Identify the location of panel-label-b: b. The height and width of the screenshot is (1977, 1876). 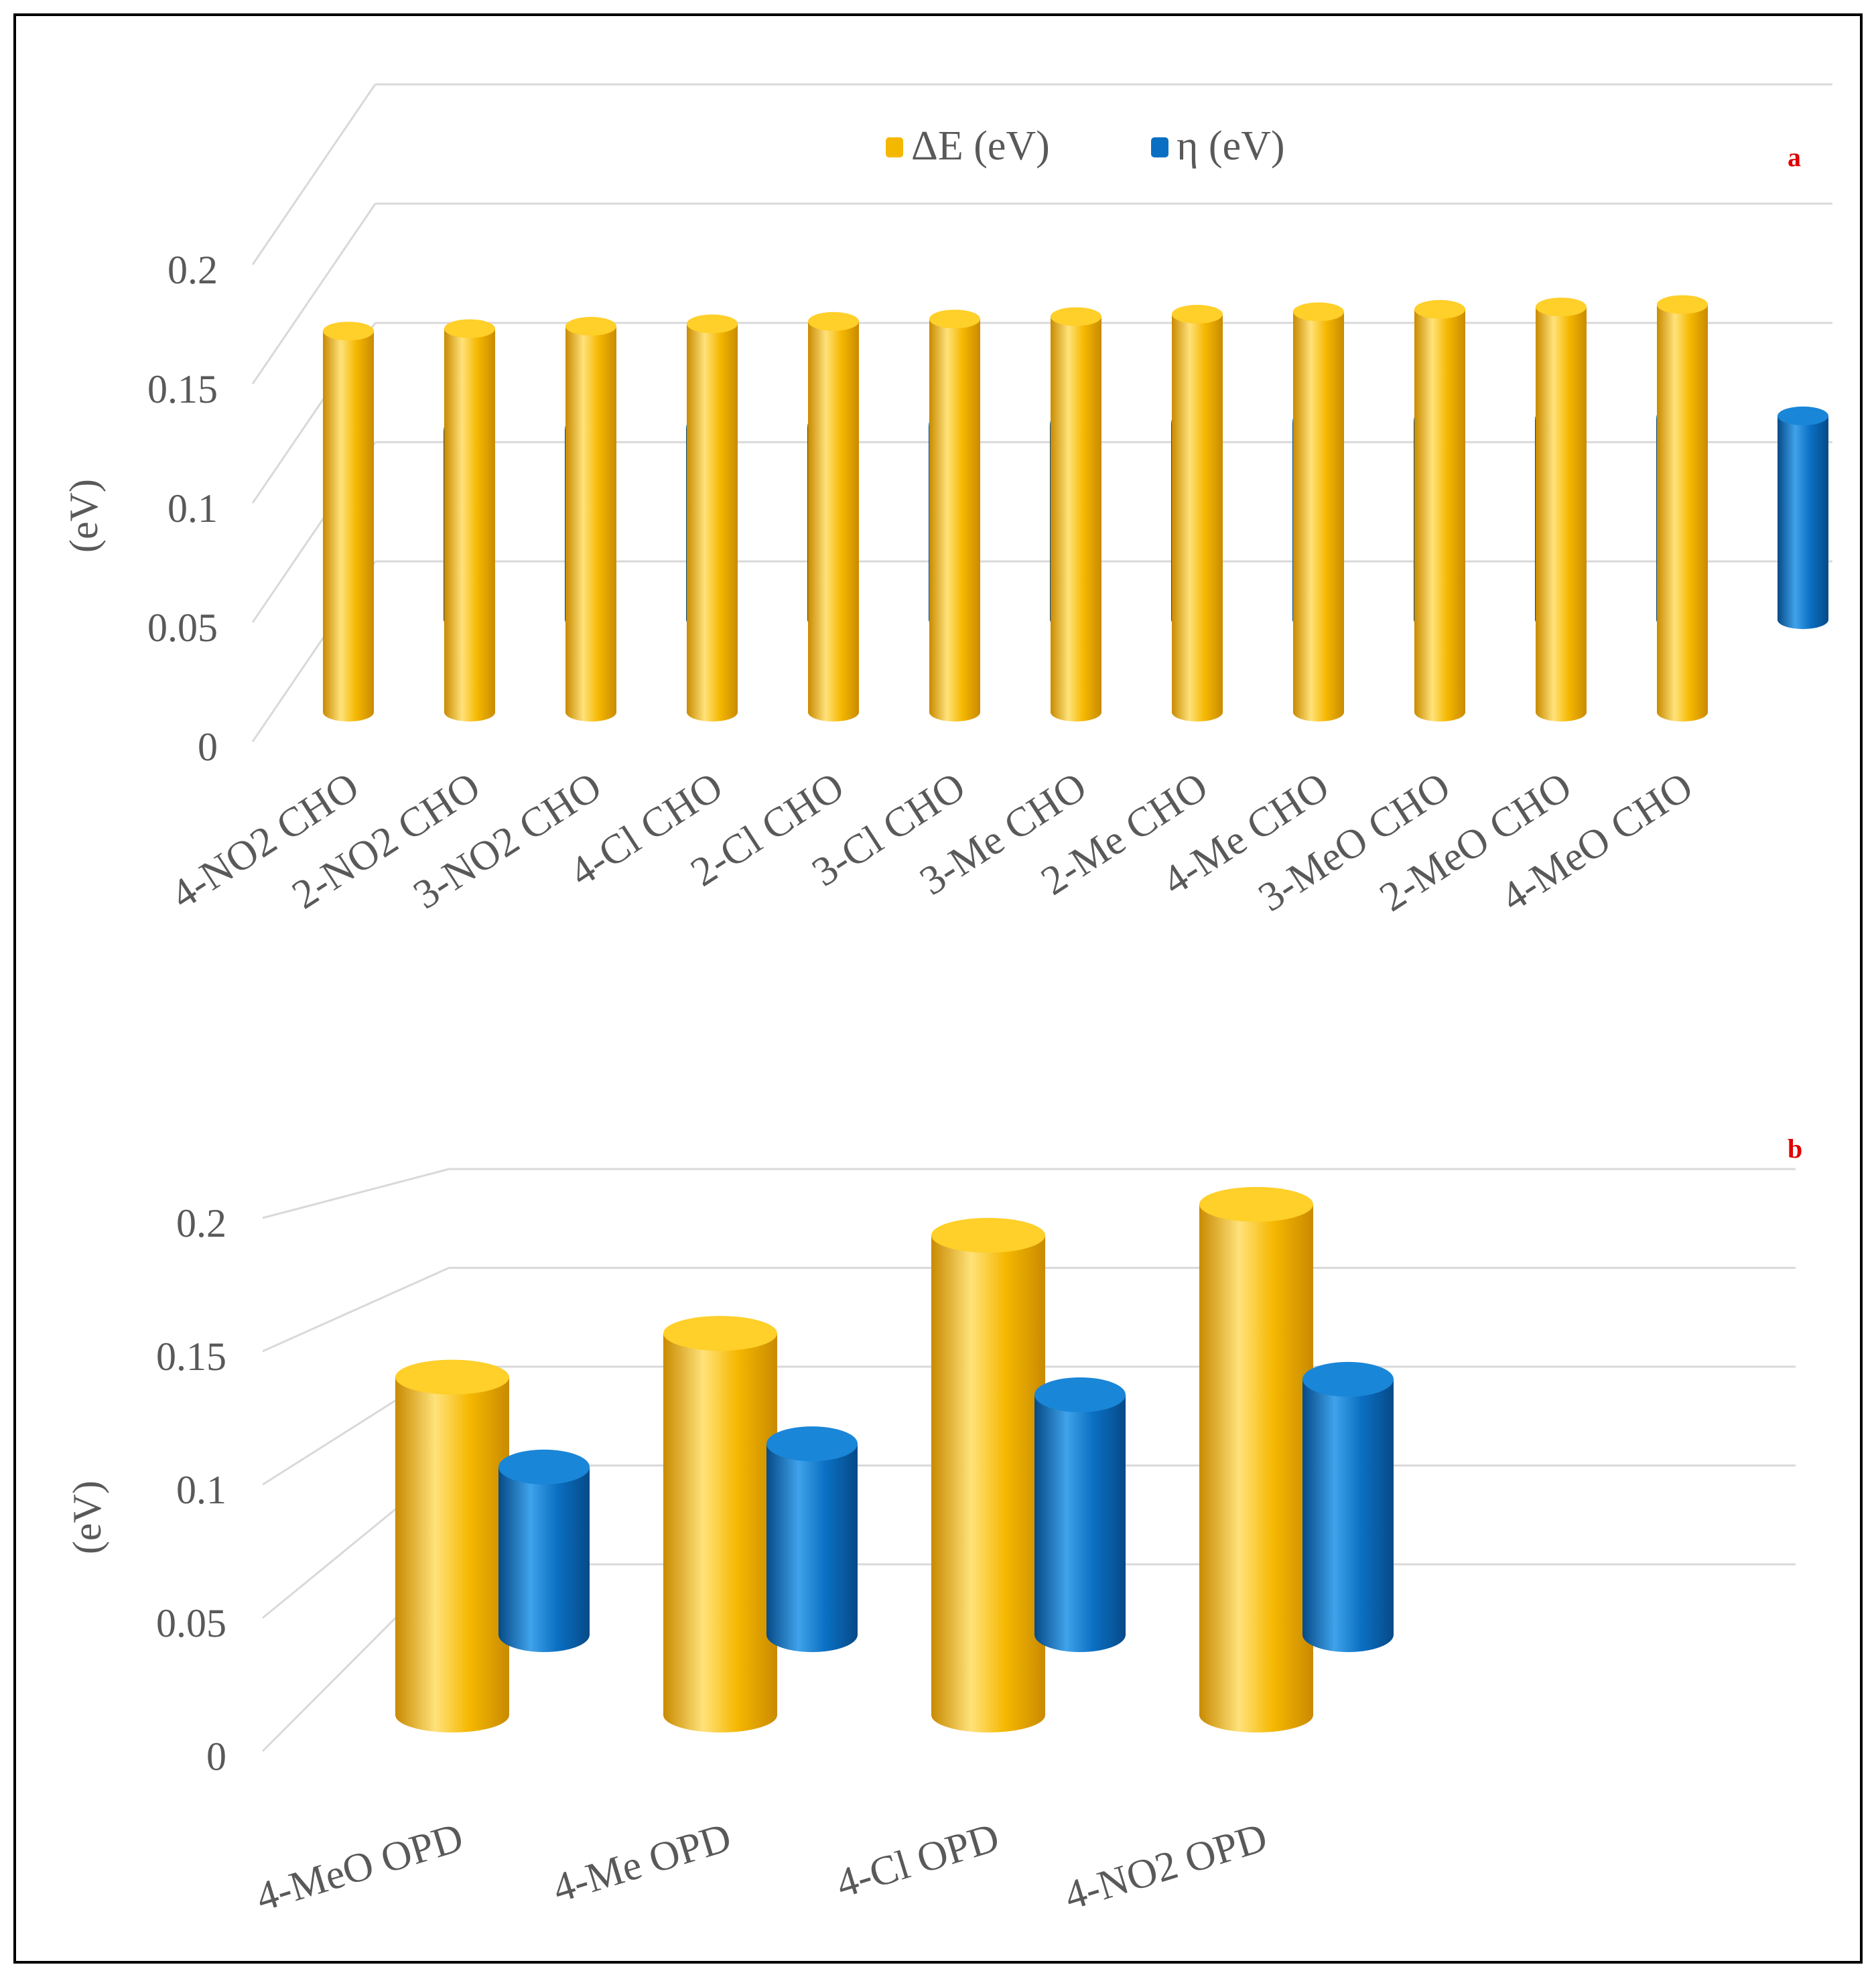
(1795, 1149).